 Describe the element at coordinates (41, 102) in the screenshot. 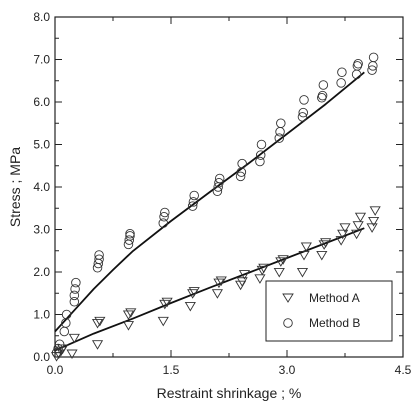

I see `y-tick-label-6: 6.0` at that location.